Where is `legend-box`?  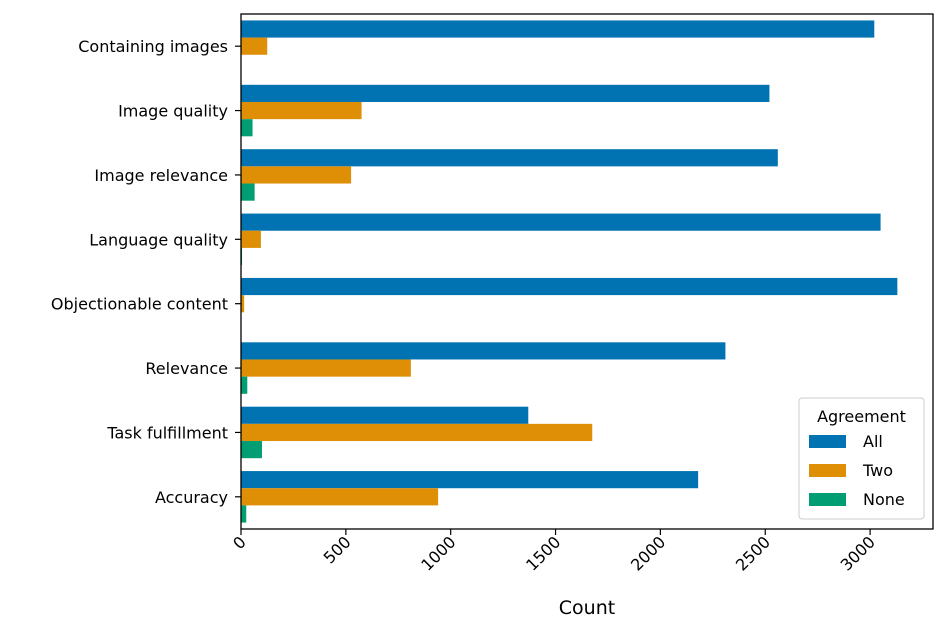 legend-box is located at coordinates (861, 458).